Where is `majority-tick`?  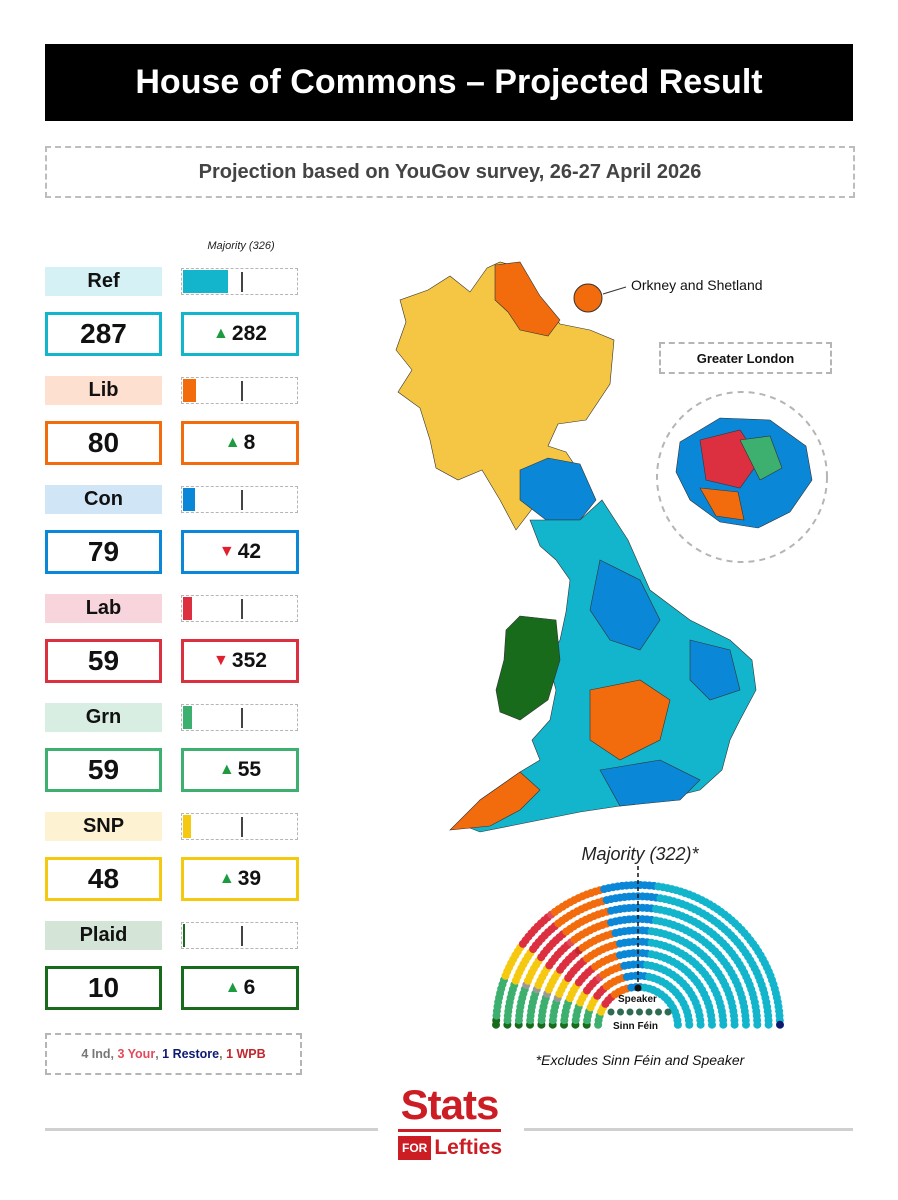 majority-tick is located at coordinates (242, 500).